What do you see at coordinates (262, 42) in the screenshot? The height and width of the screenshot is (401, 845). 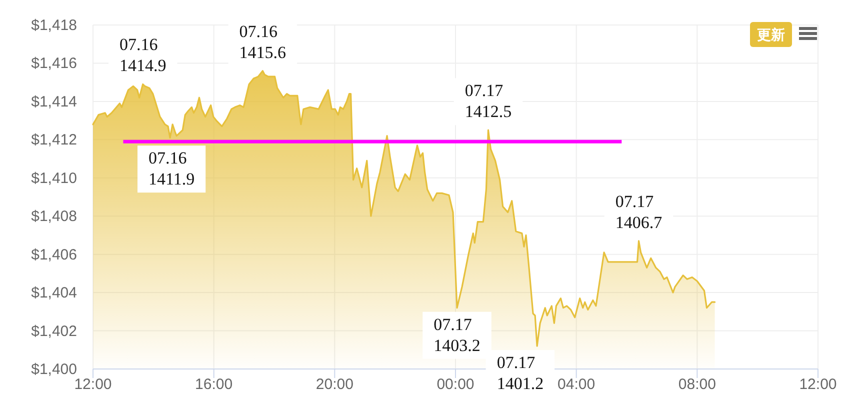 I see `annotation: 07.16 1415.6` at bounding box center [262, 42].